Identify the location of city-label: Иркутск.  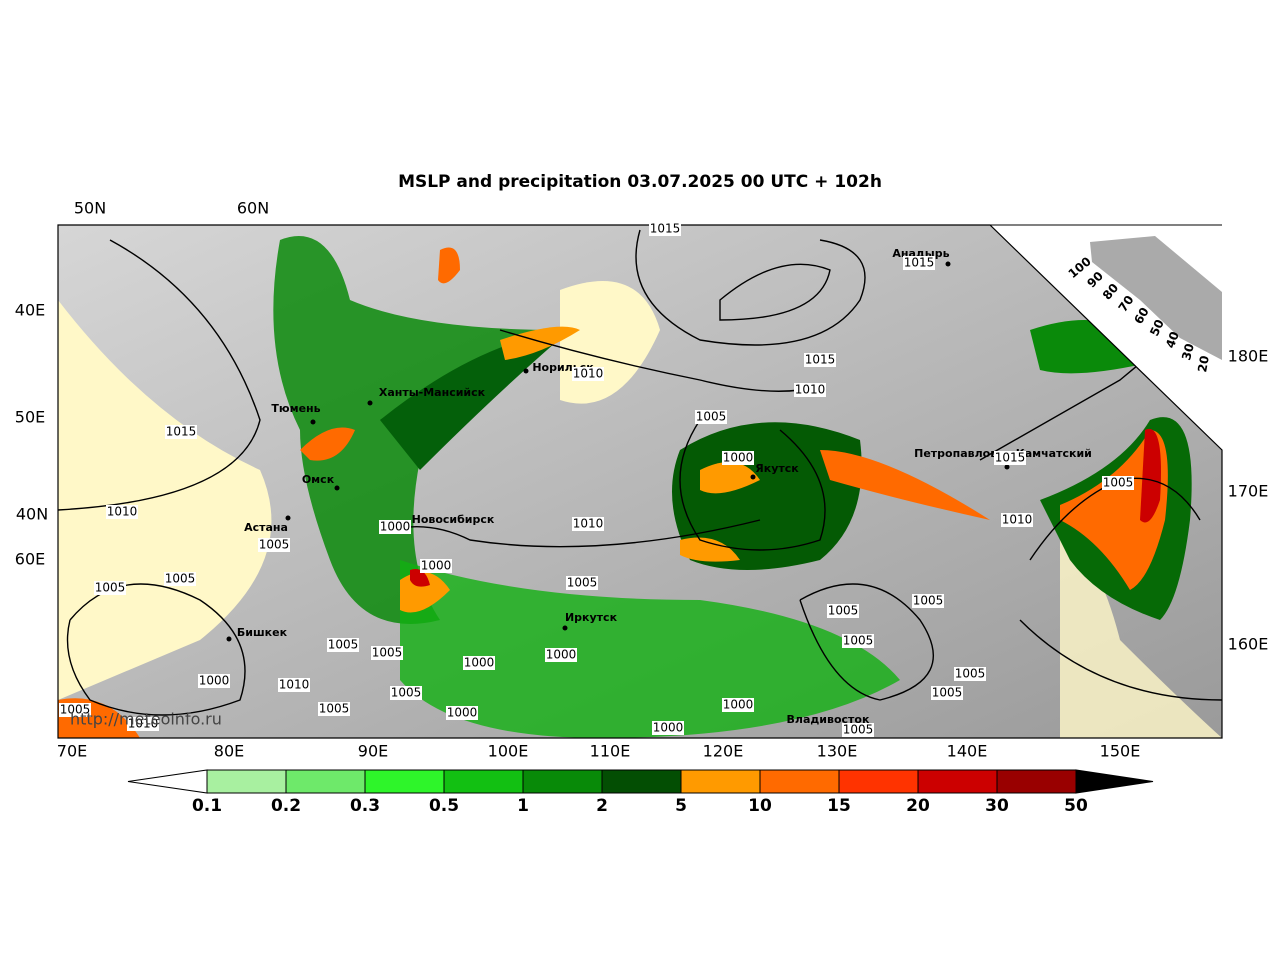
(591, 617).